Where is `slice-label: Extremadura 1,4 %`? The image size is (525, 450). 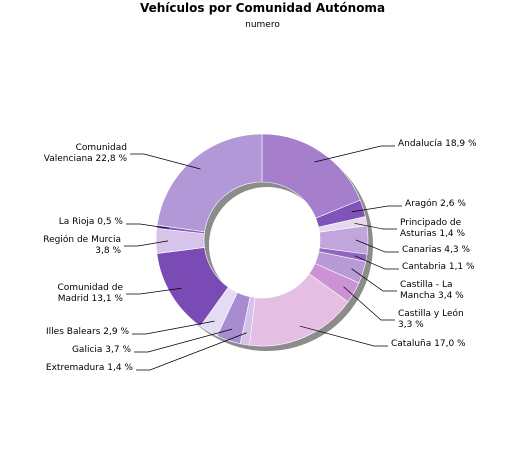 slice-label: Extremadura 1,4 % is located at coordinates (90, 368).